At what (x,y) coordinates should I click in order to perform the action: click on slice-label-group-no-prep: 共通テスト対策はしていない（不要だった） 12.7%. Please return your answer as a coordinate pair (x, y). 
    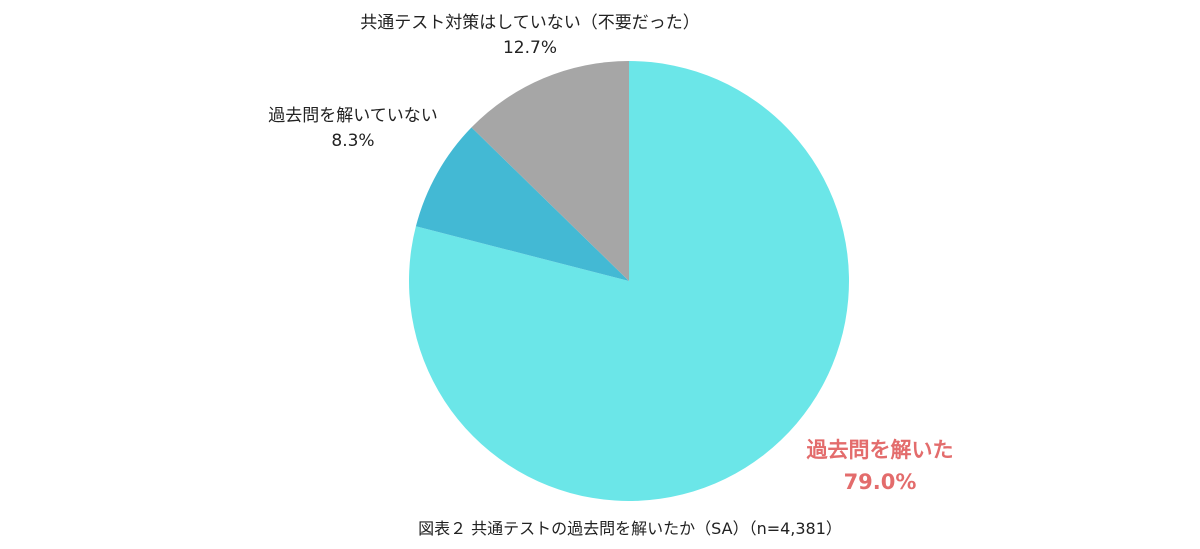
    Looking at the image, I should click on (530, 35).